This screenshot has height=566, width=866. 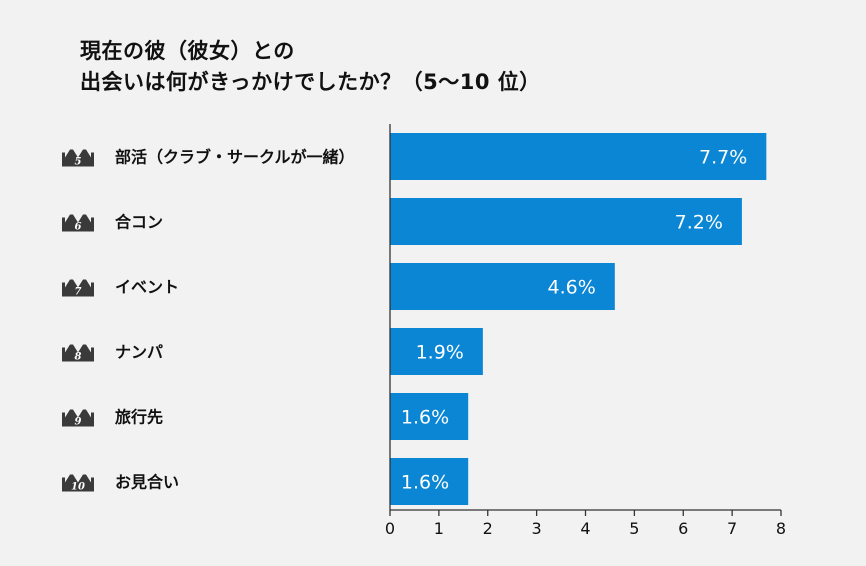 I want to click on category-label: イベント, so click(x=147, y=287).